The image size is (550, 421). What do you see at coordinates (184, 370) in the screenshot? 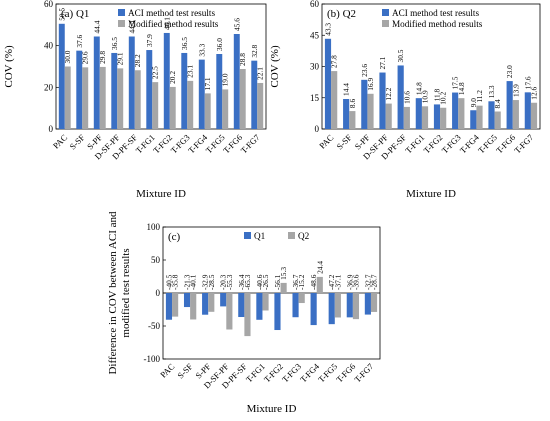
I see `category-label: S-SF` at bounding box center [184, 370].